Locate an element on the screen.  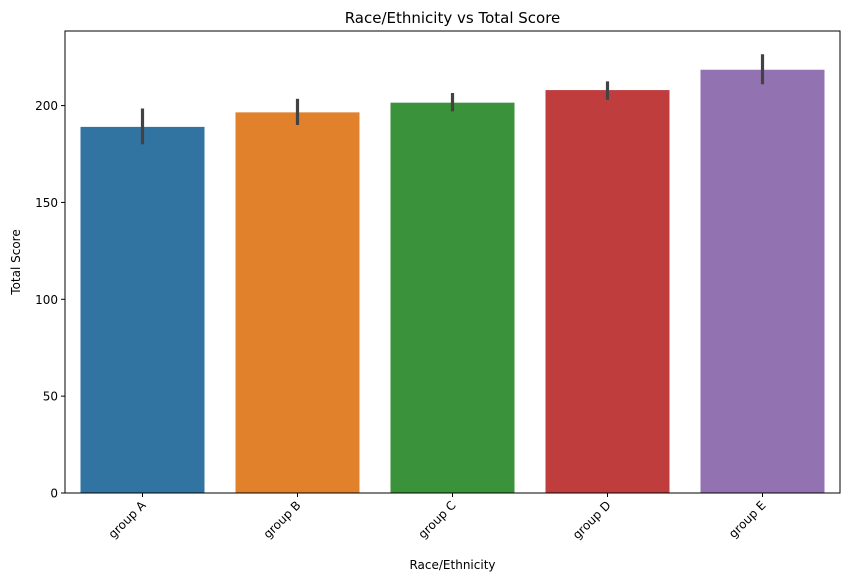
y-tick-label: 200 is located at coordinates (46, 106).